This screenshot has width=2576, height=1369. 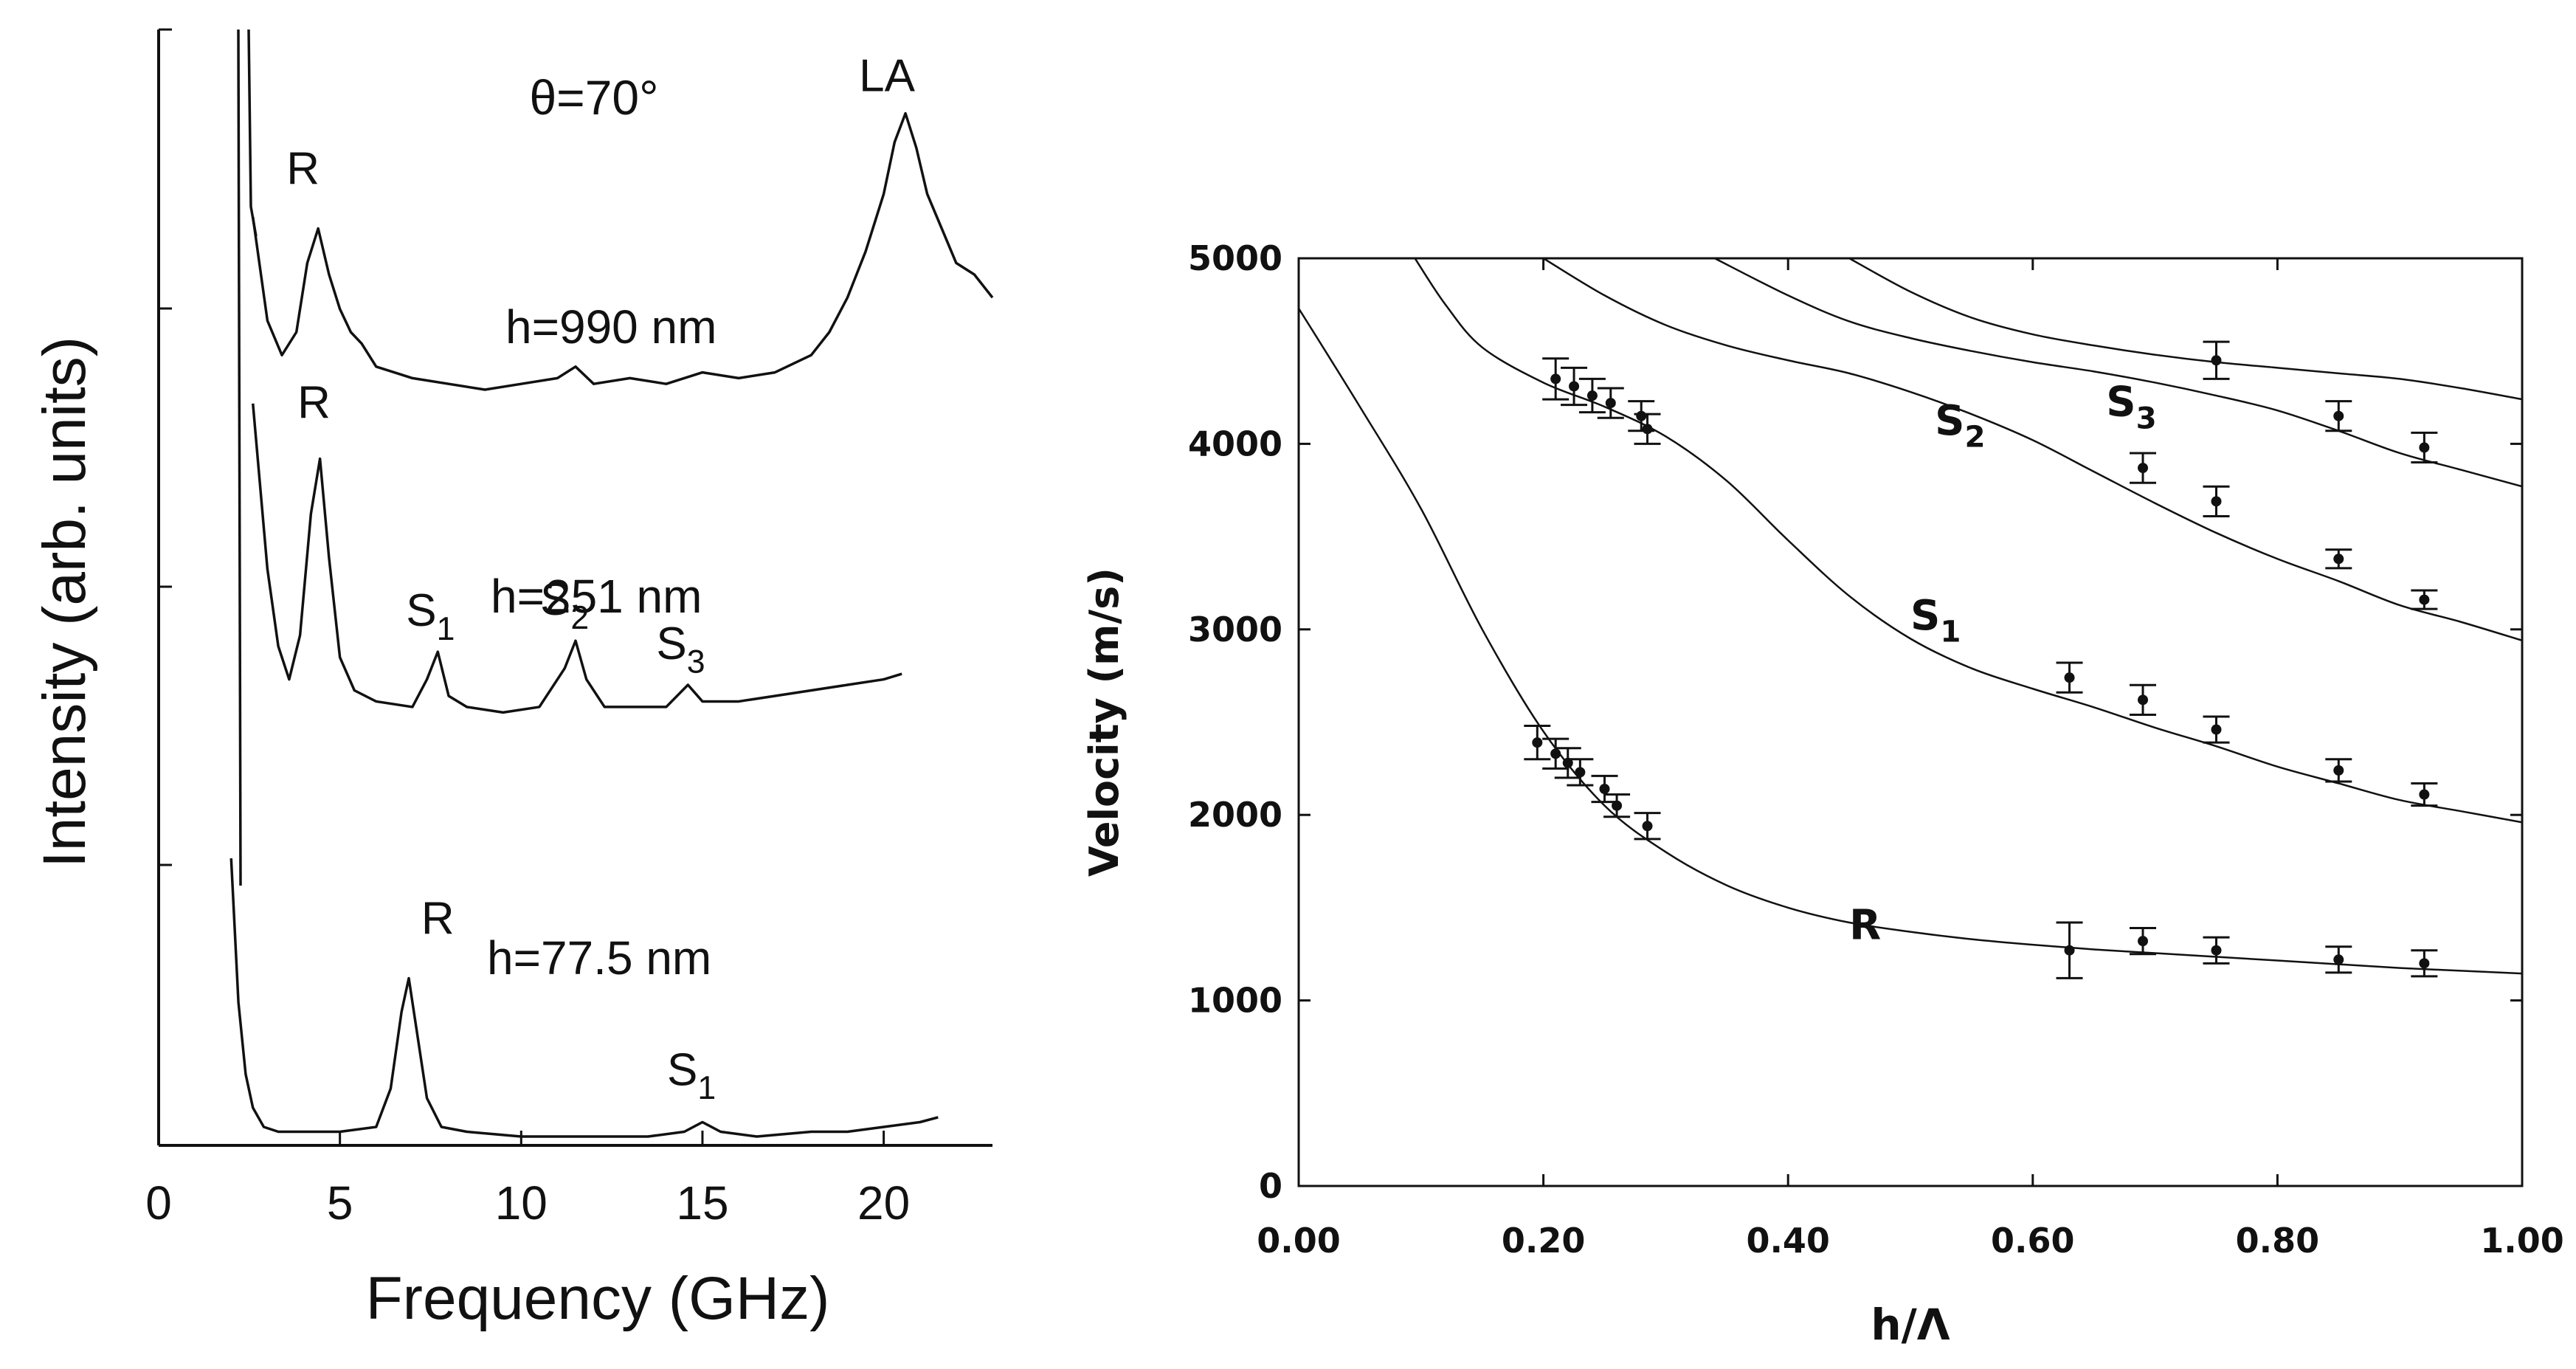 I want to click on curve-label: S3, so click(x=2131, y=407).